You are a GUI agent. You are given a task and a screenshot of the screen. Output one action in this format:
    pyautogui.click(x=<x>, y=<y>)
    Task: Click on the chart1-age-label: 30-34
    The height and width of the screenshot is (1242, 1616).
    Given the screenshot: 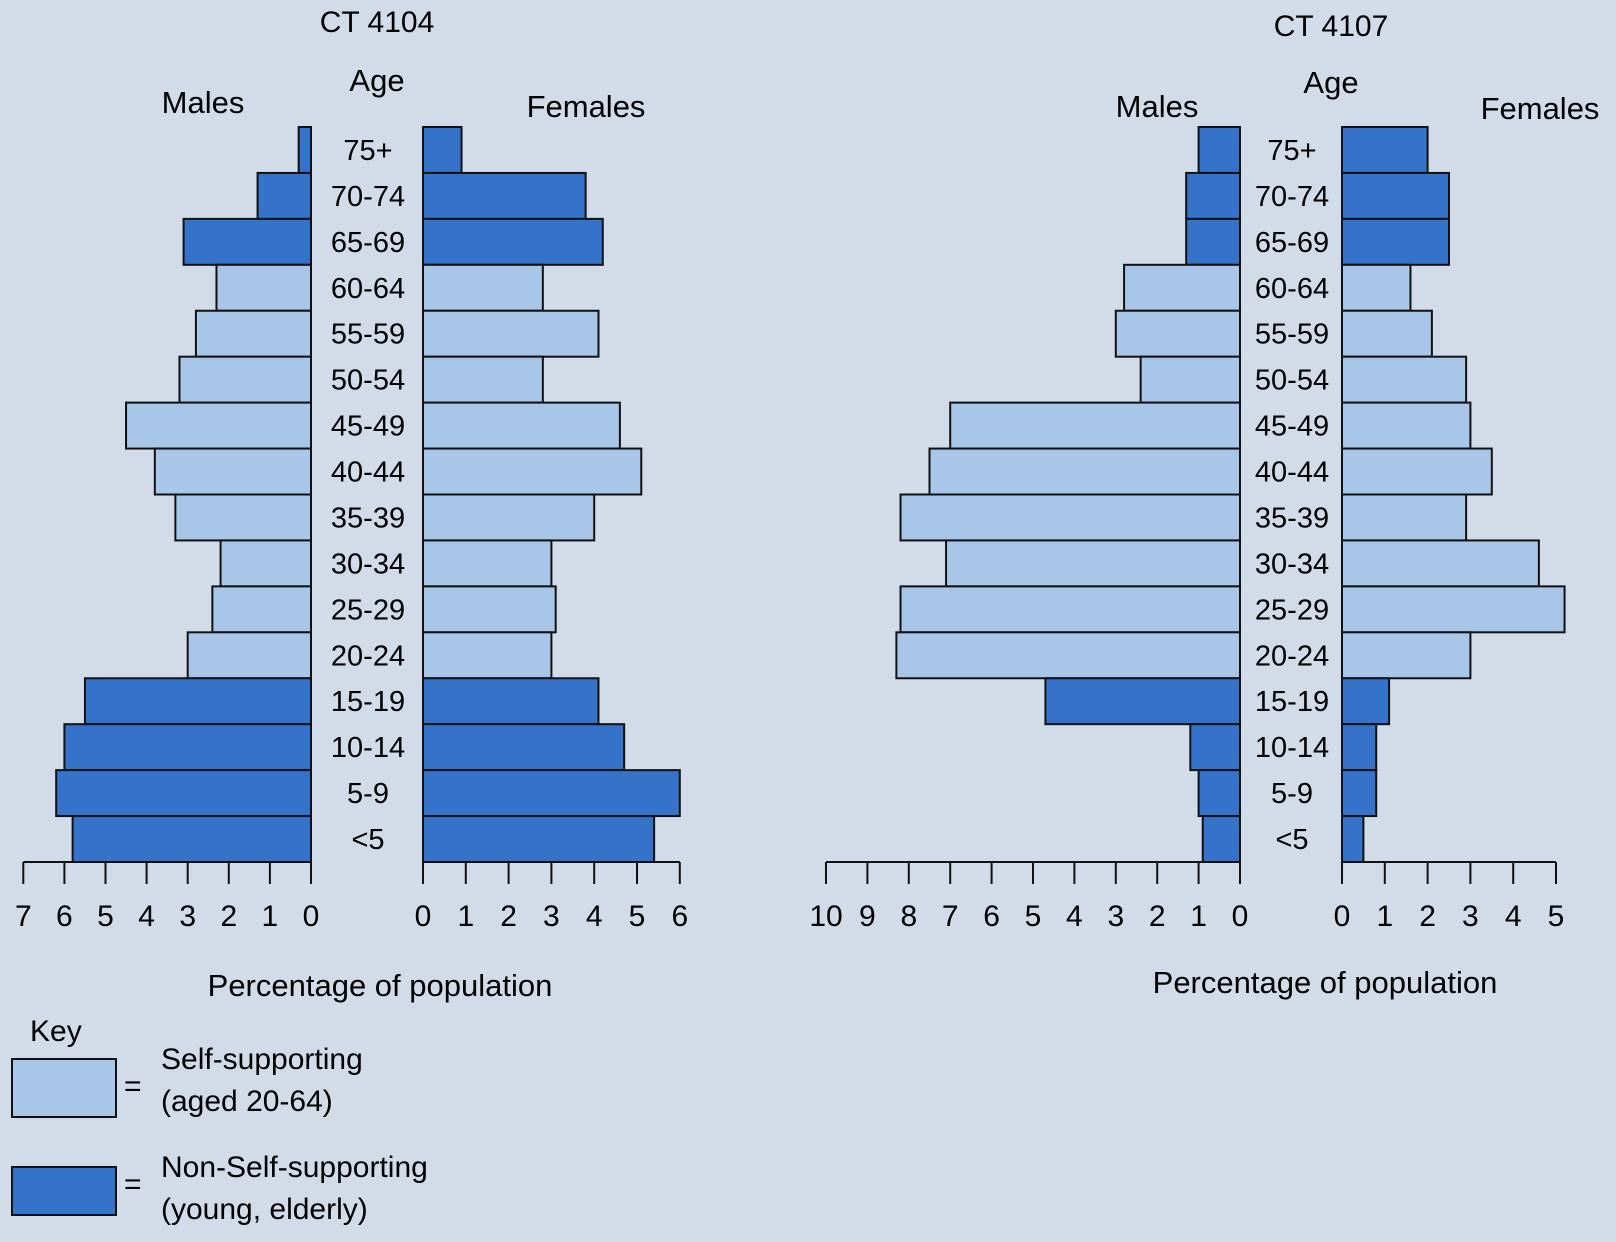 What is the action you would take?
    pyautogui.click(x=368, y=564)
    